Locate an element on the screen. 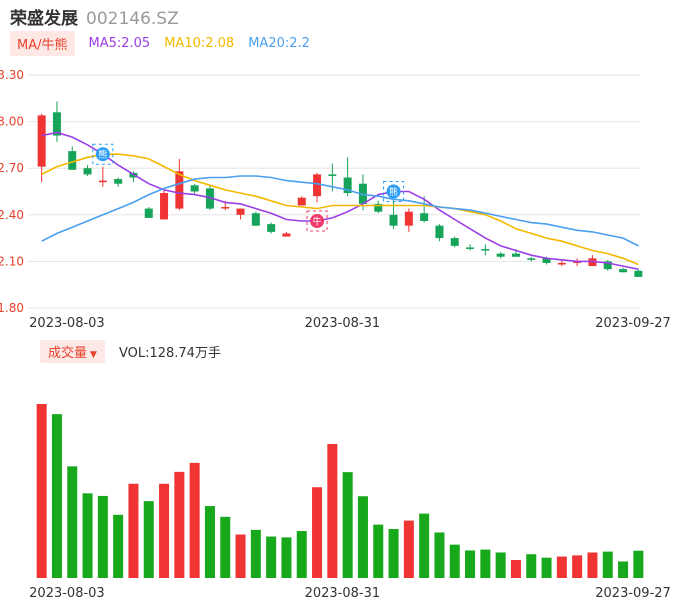  volume-date-tick-label: 2023-09-27 is located at coordinates (633, 593).